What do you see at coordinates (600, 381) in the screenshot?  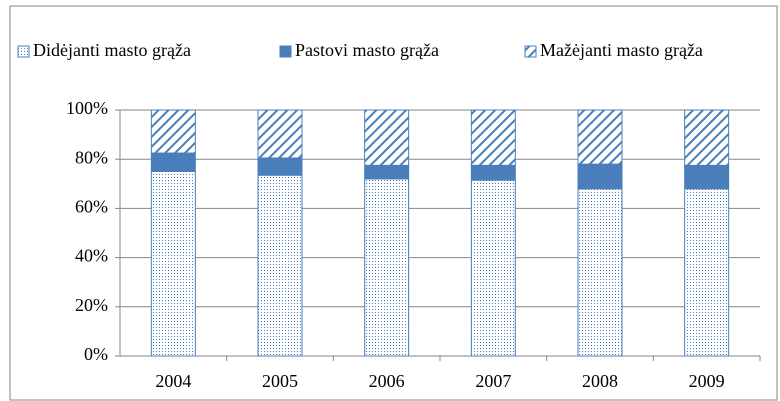 I see `x-tick-label: 2008` at bounding box center [600, 381].